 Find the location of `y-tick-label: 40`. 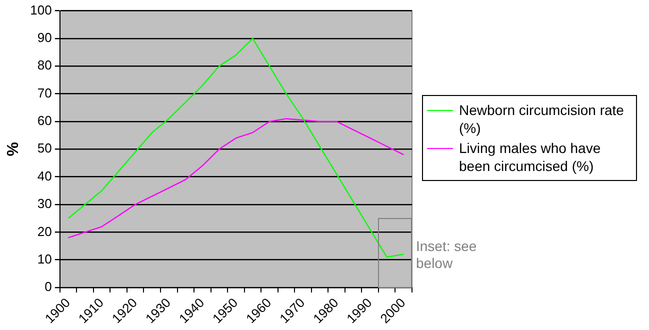

y-tick-label: 40 is located at coordinates (44, 176).